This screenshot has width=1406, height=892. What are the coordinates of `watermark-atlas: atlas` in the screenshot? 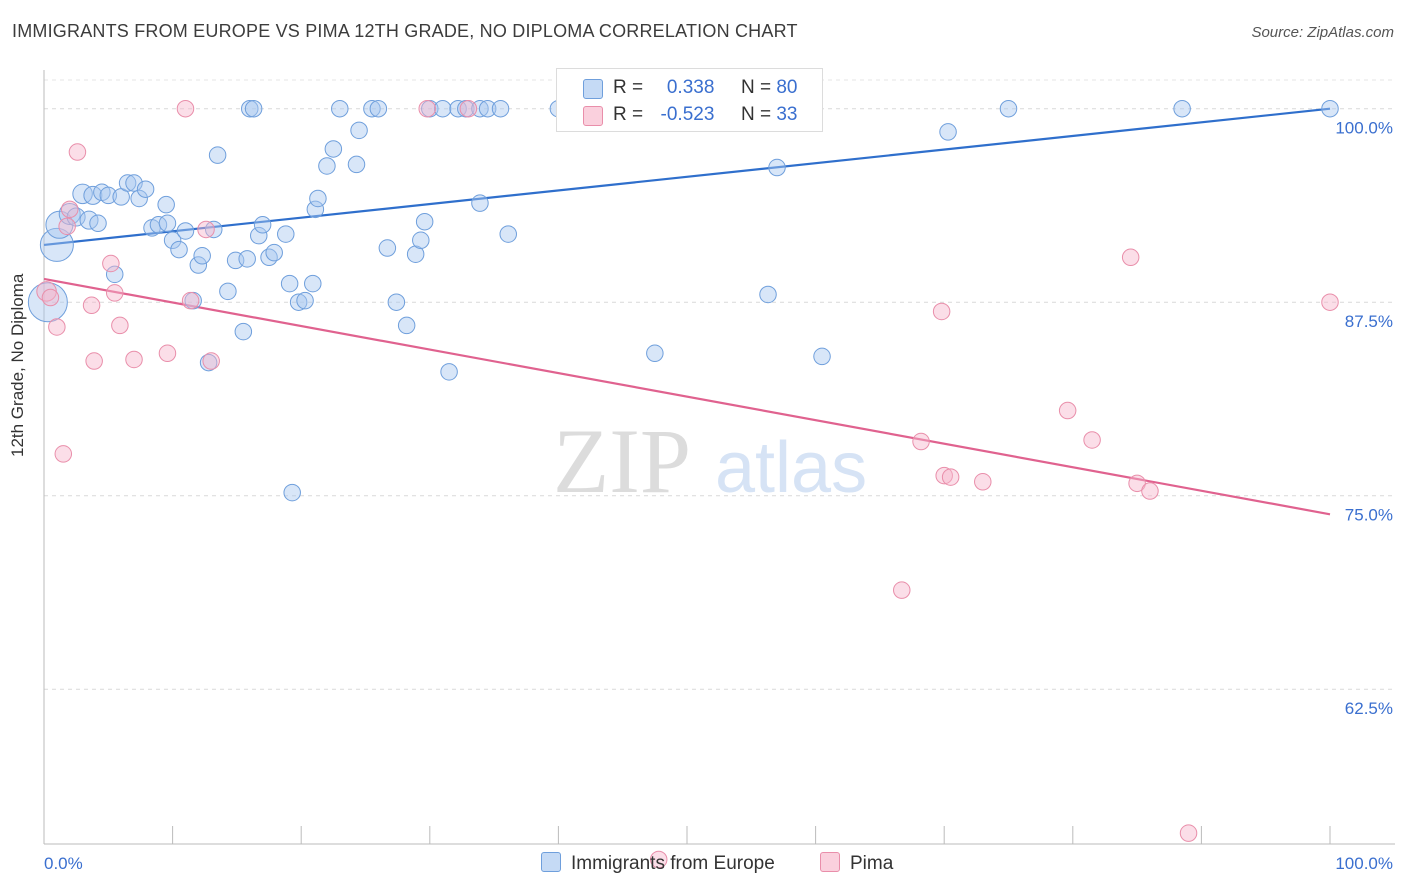 It's located at (791, 468).